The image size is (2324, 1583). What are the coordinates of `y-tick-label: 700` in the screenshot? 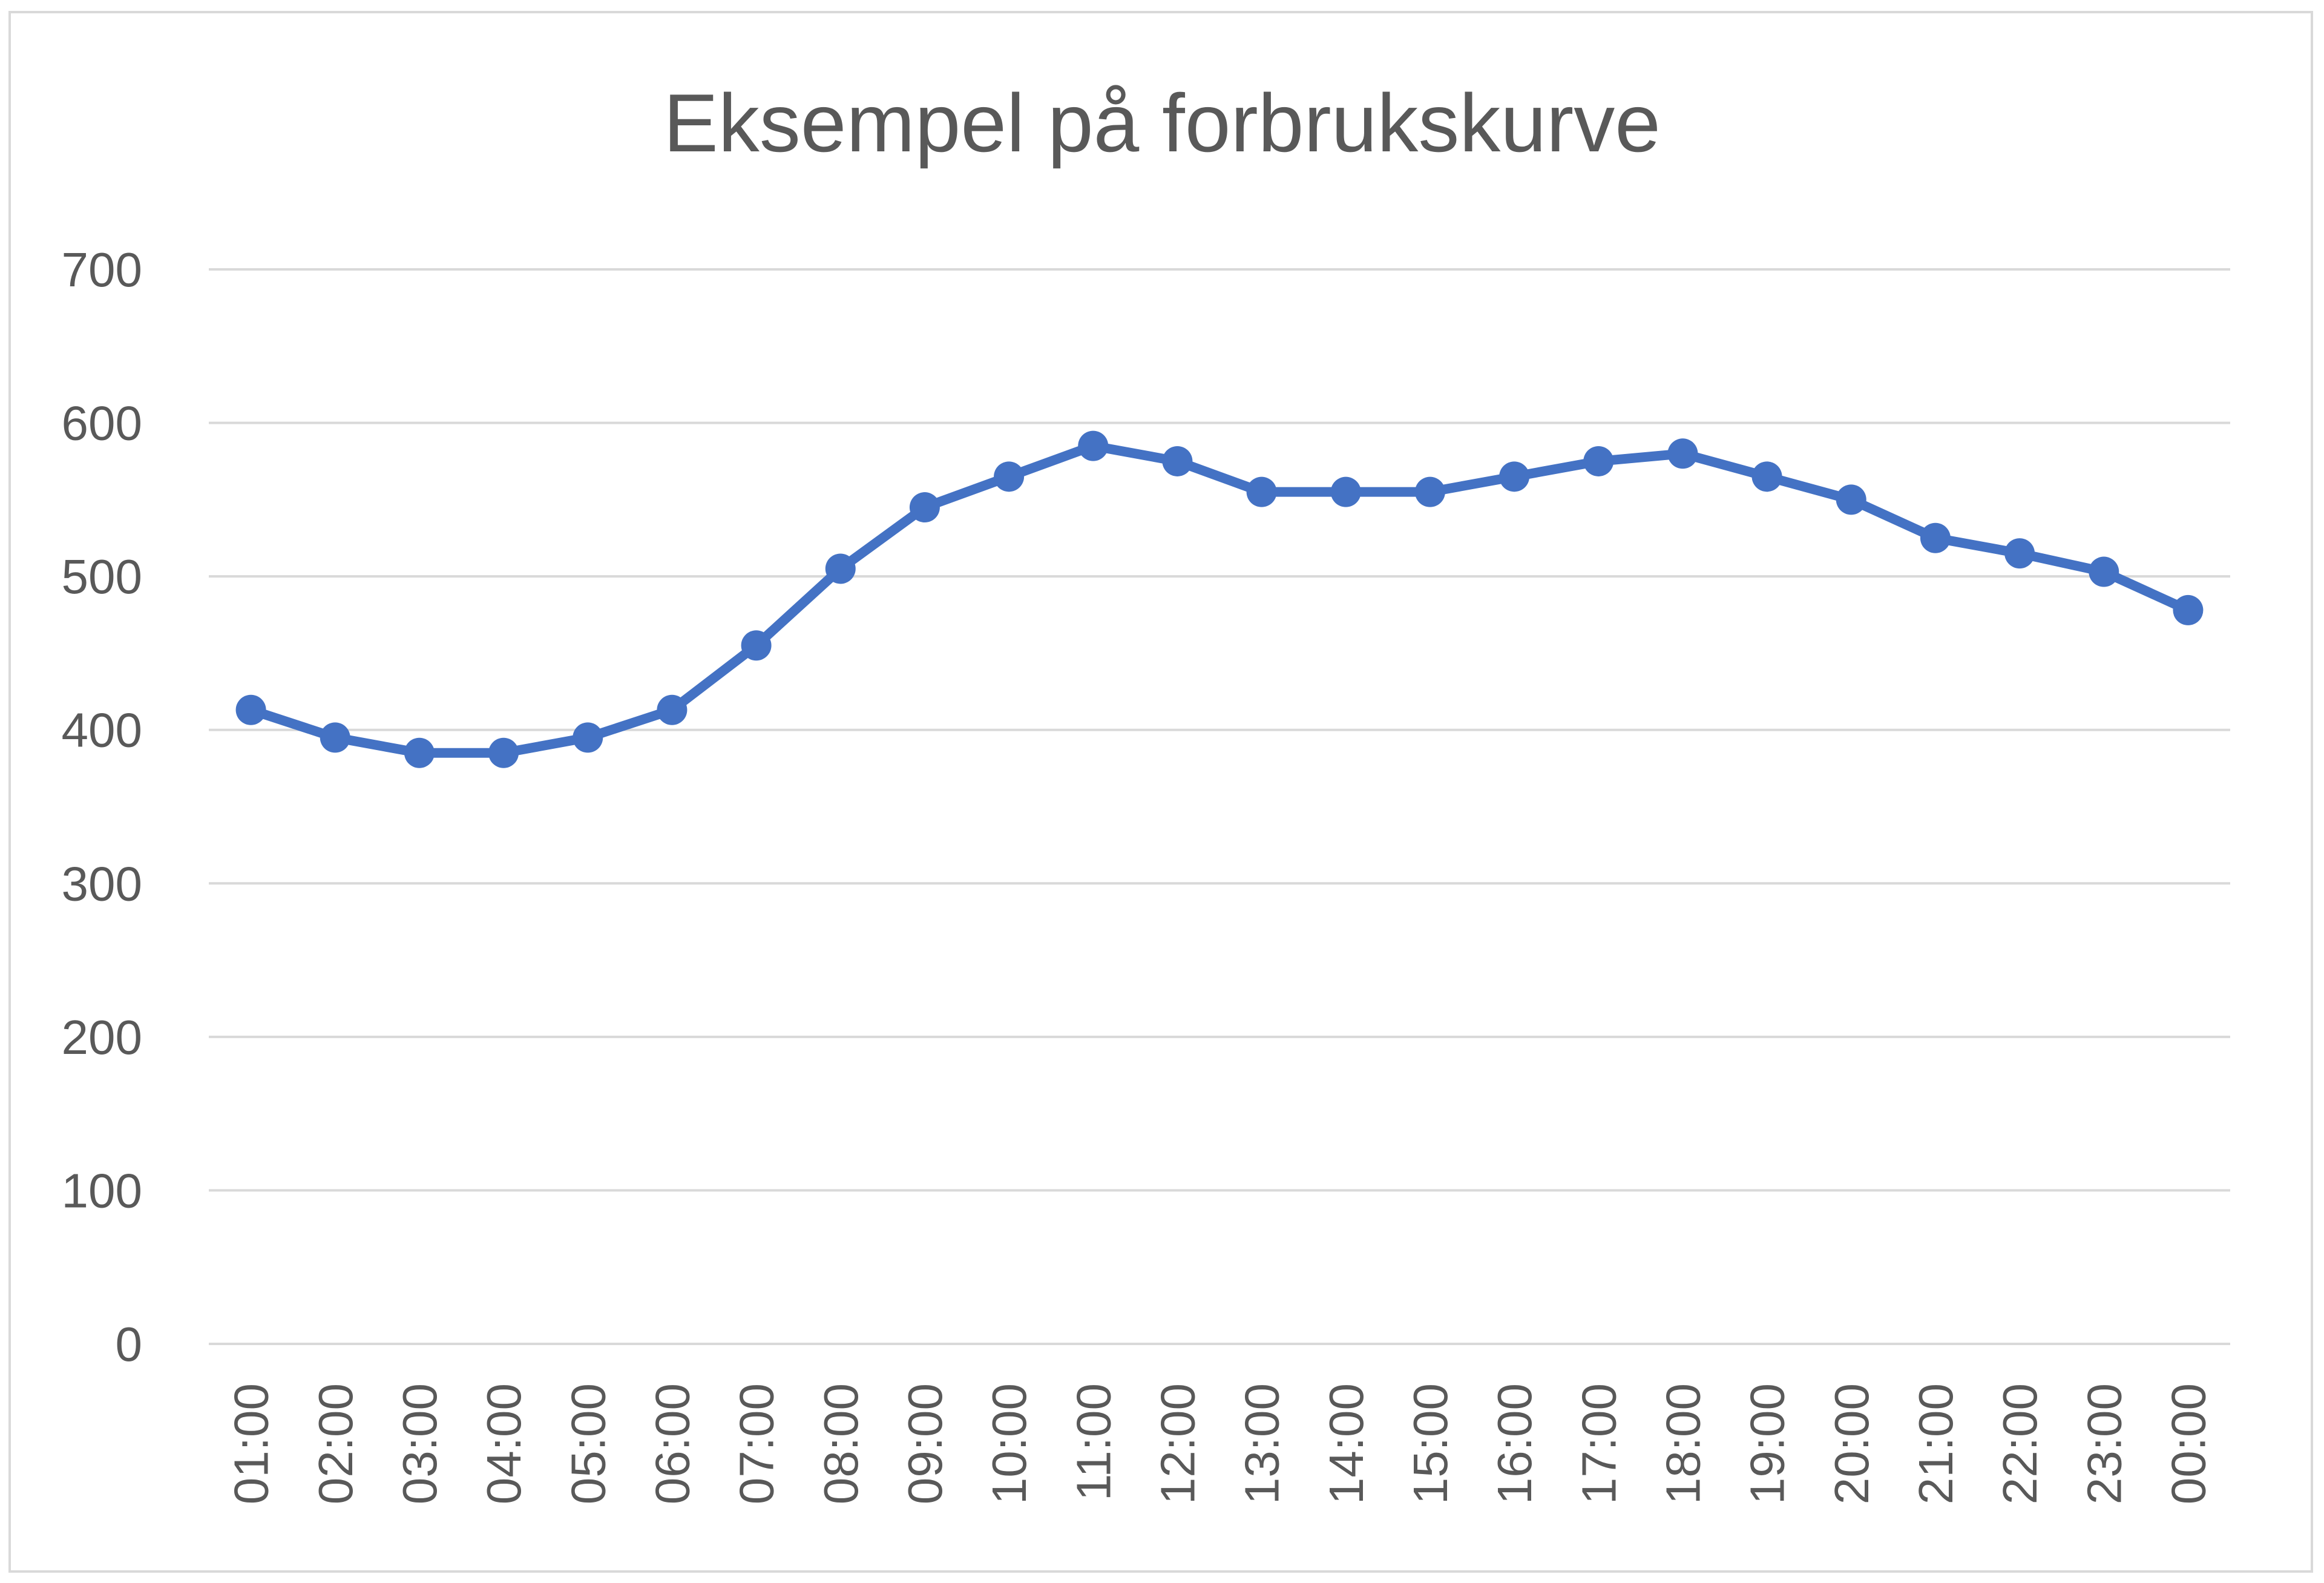 It's located at (102, 270).